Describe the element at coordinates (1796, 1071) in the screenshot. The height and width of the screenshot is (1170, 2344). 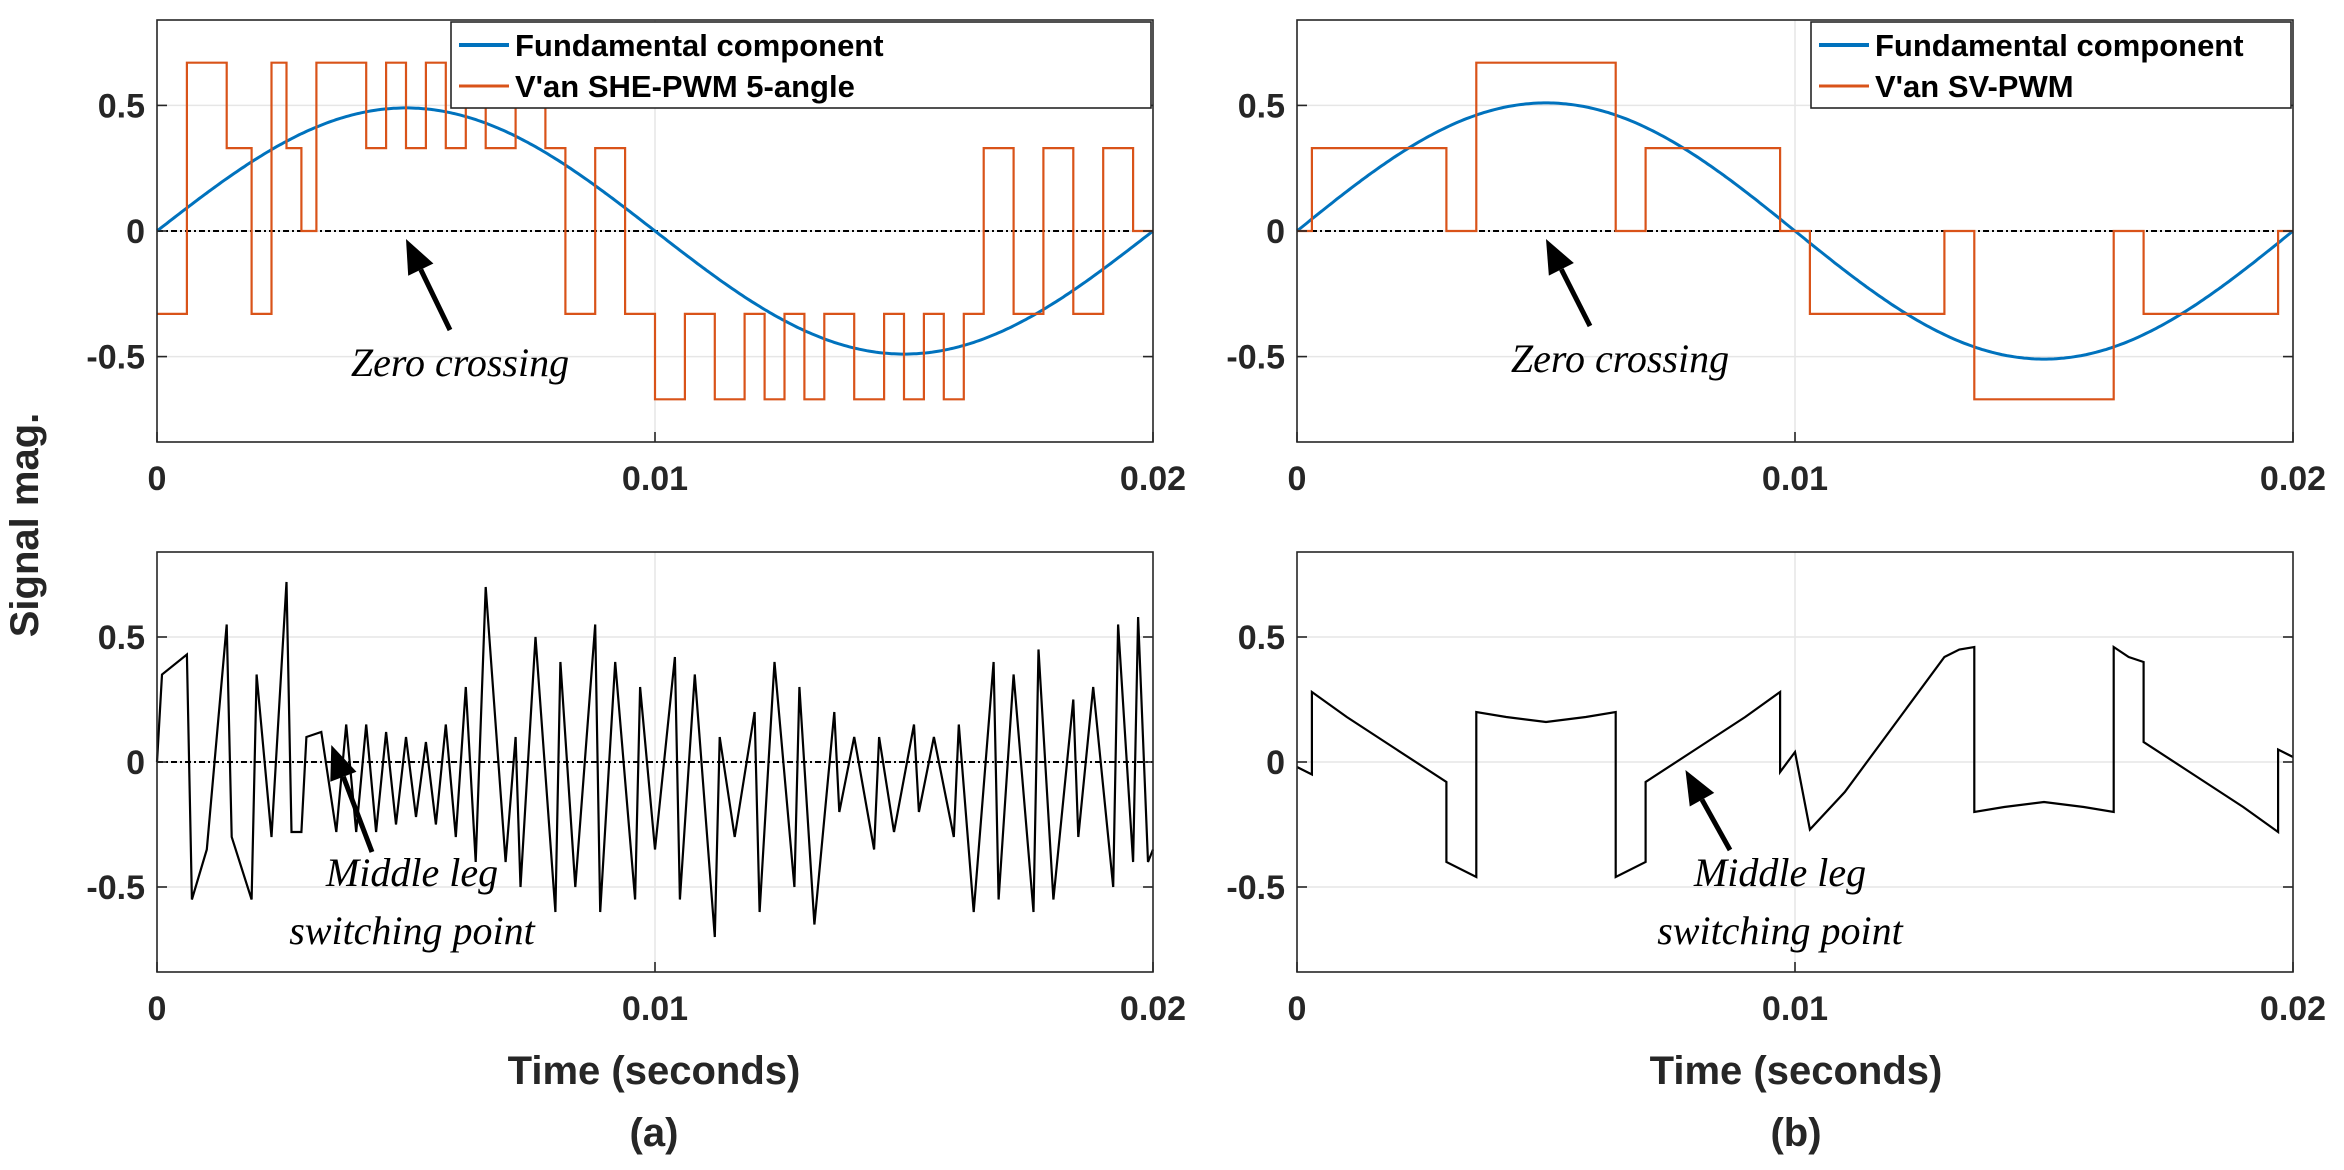
I see `x-axis-label-b: Time (seconds)` at that location.